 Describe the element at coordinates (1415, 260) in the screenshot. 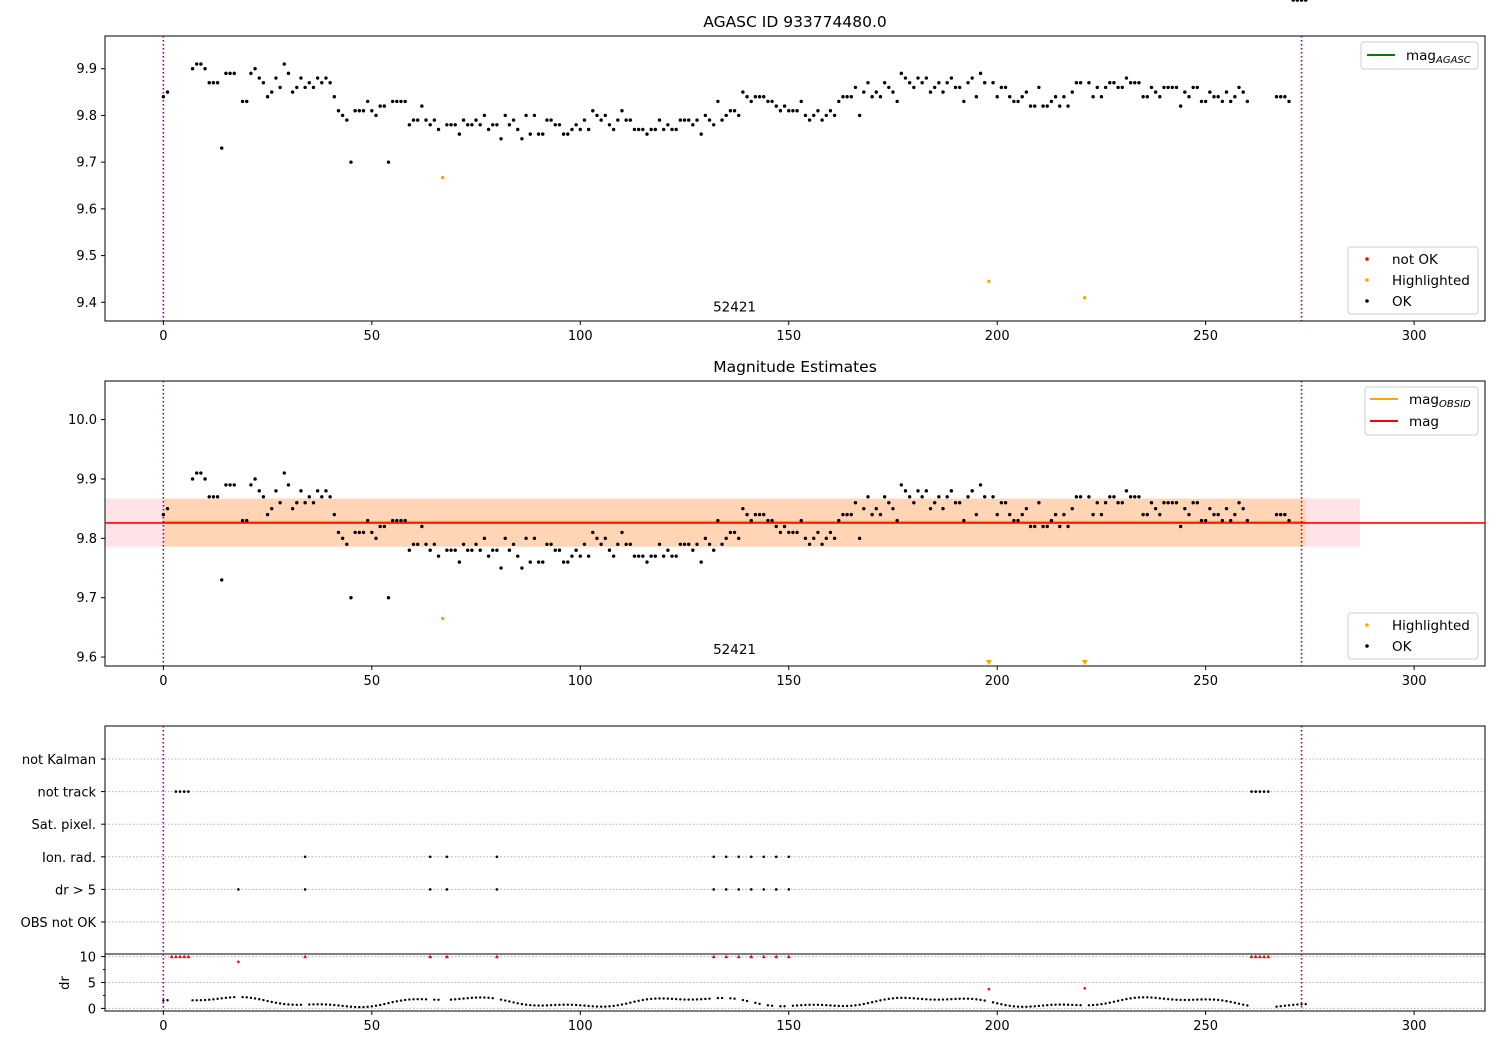

I see `legend-status-label: not OK` at that location.